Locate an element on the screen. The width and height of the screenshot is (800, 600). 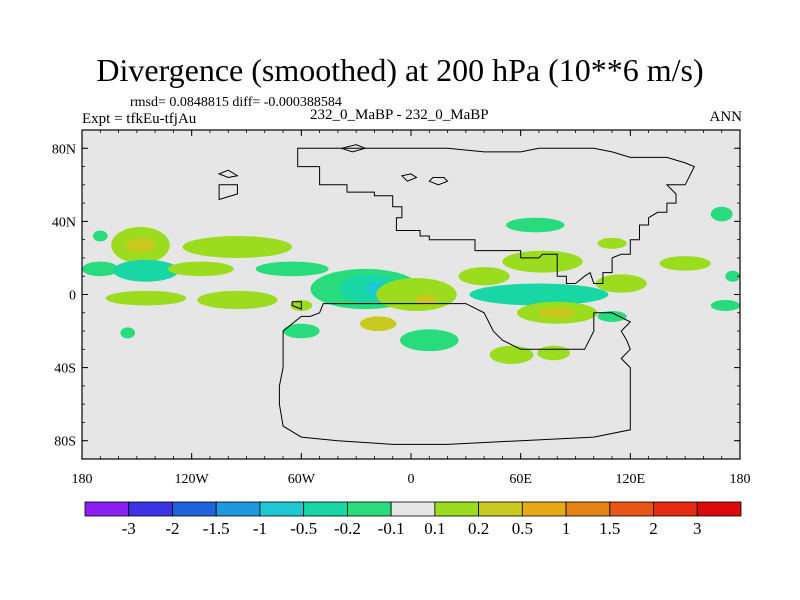
x-tick-label-0: 180 is located at coordinates (82, 479).